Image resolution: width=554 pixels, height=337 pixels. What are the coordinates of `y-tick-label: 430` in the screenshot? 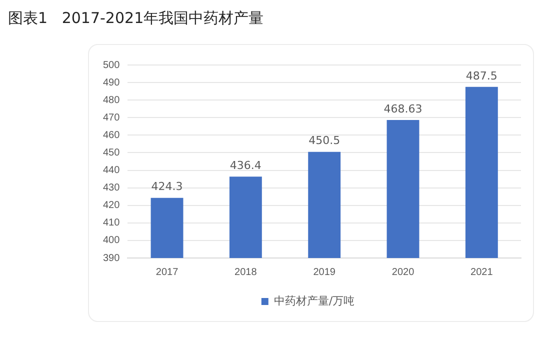 It's located at (111, 188).